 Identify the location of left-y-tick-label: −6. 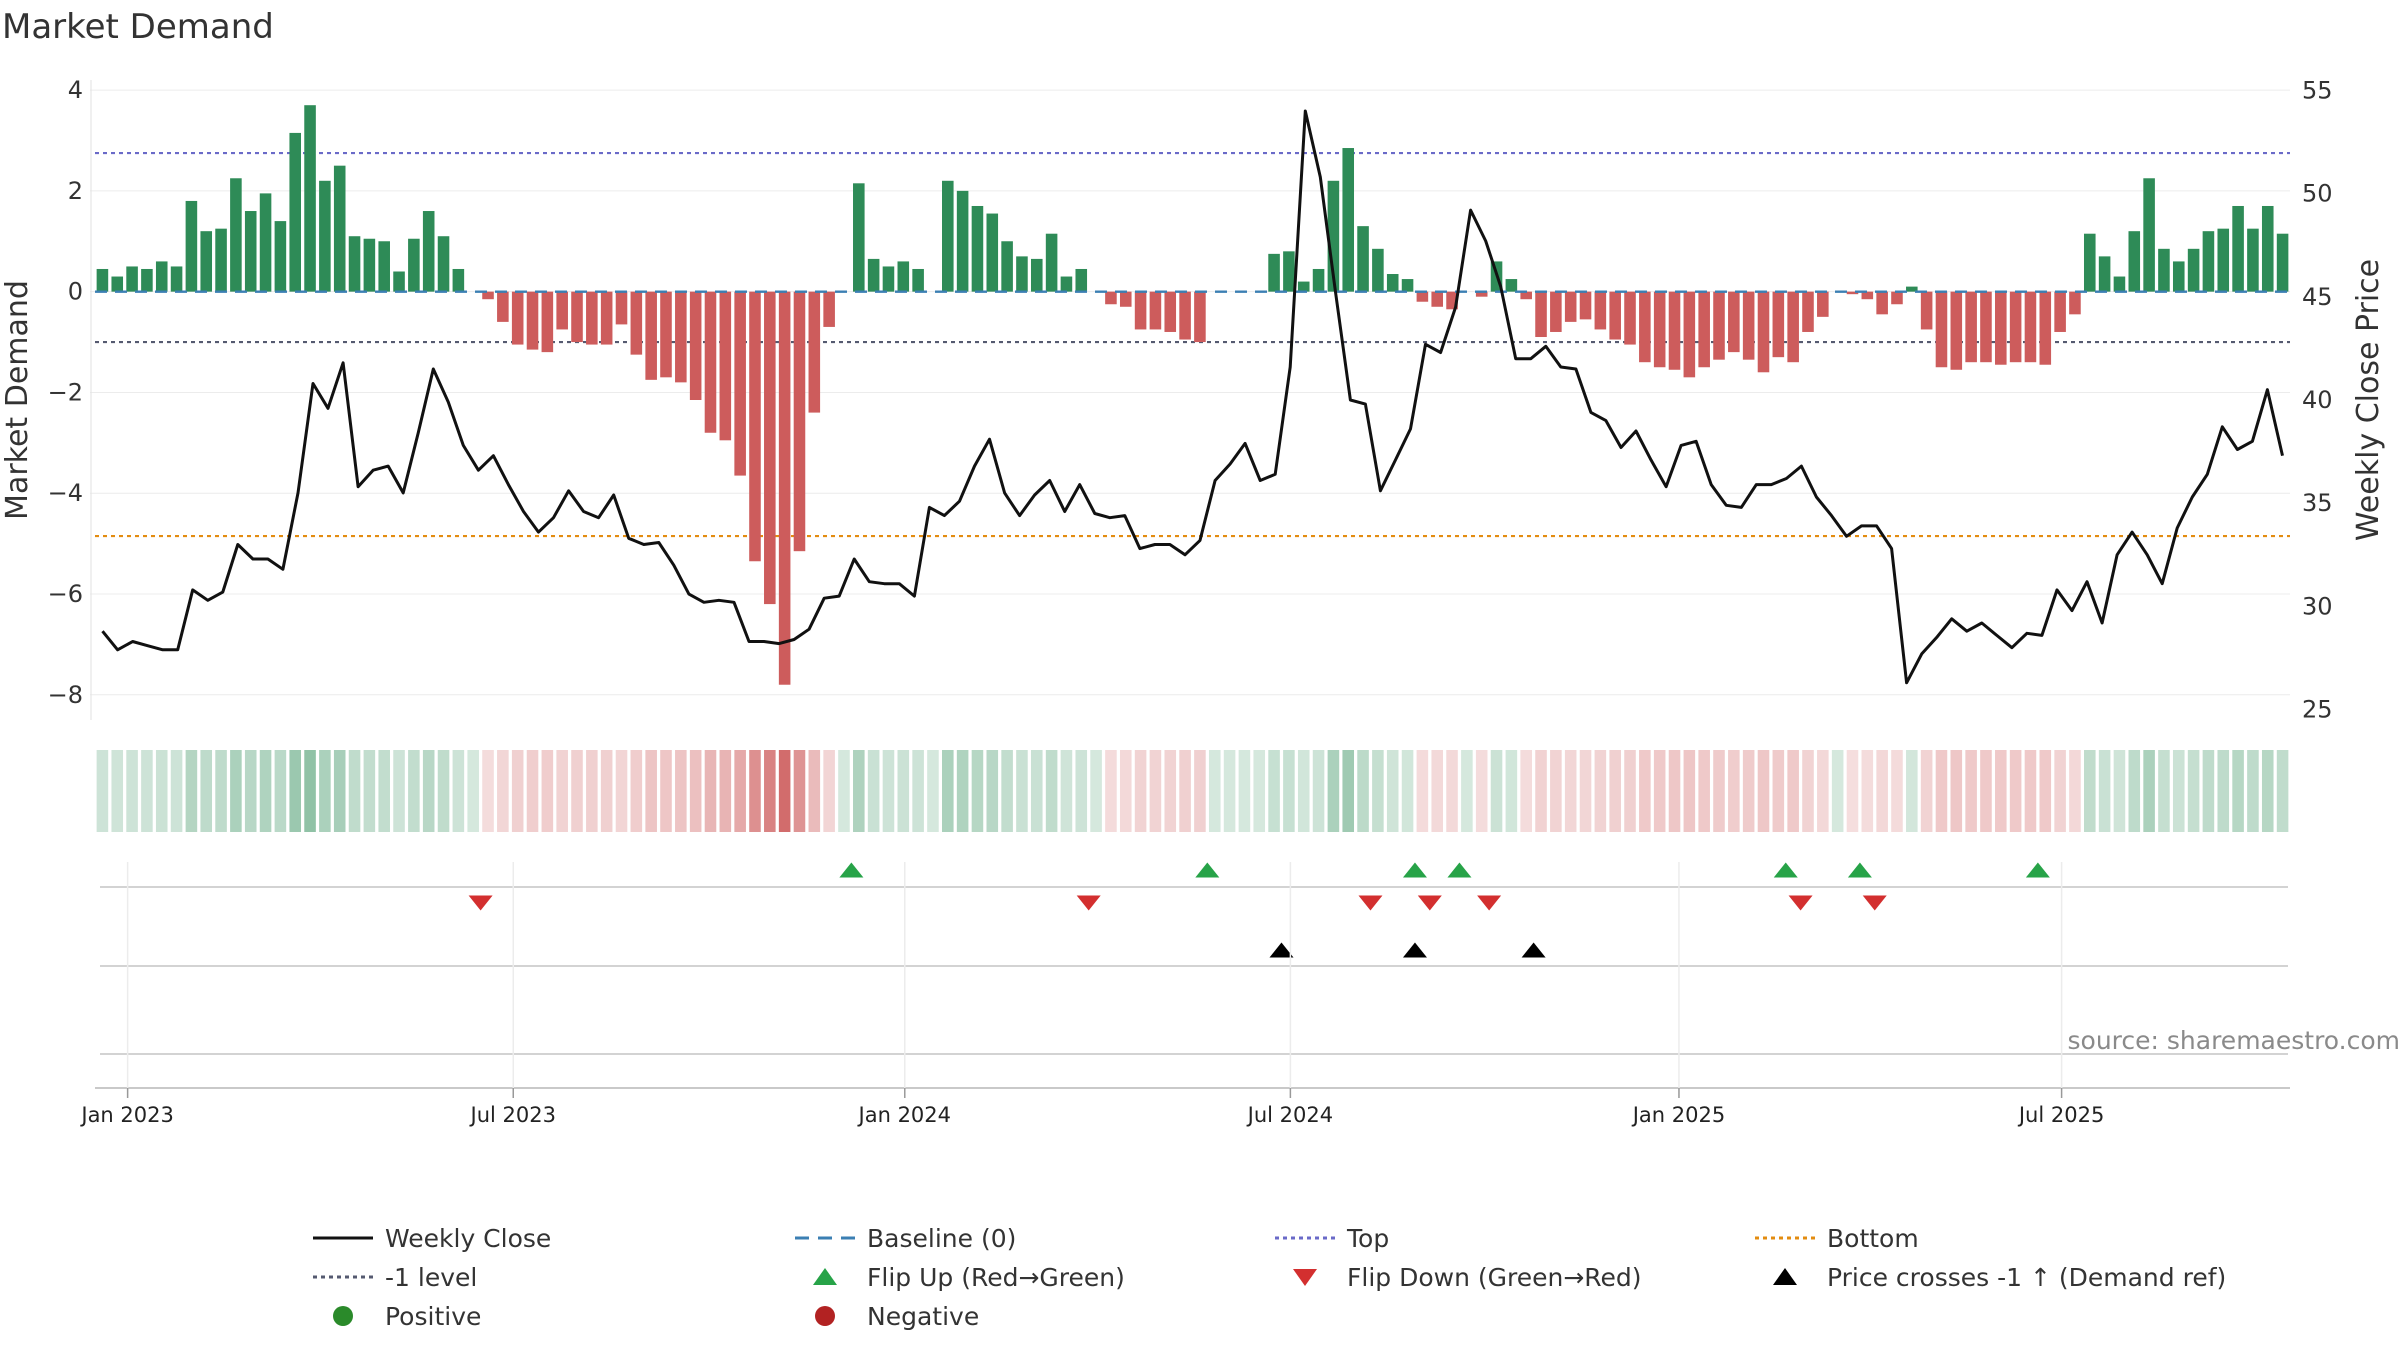
(65, 594).